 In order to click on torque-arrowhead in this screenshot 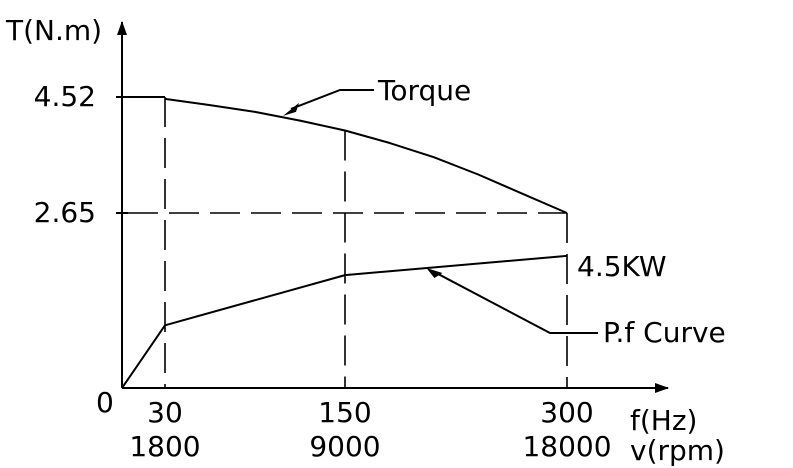, I will do `click(291, 109)`.